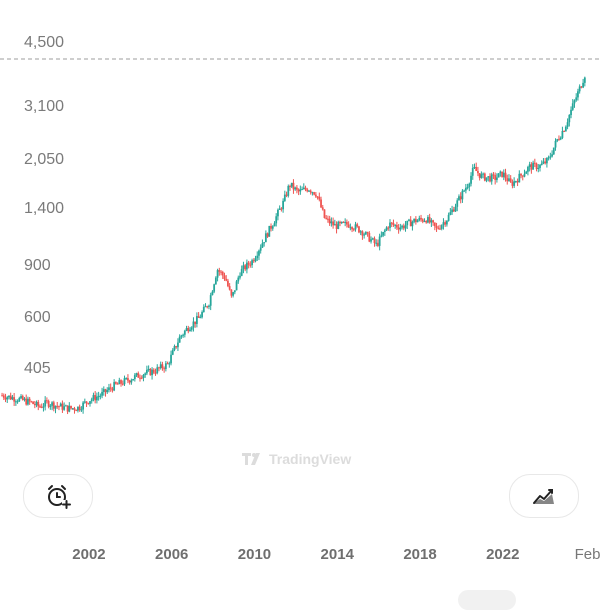 Image resolution: width=600 pixels, height=610 pixels. What do you see at coordinates (254, 554) in the screenshot?
I see `x-tick-label: 2010` at bounding box center [254, 554].